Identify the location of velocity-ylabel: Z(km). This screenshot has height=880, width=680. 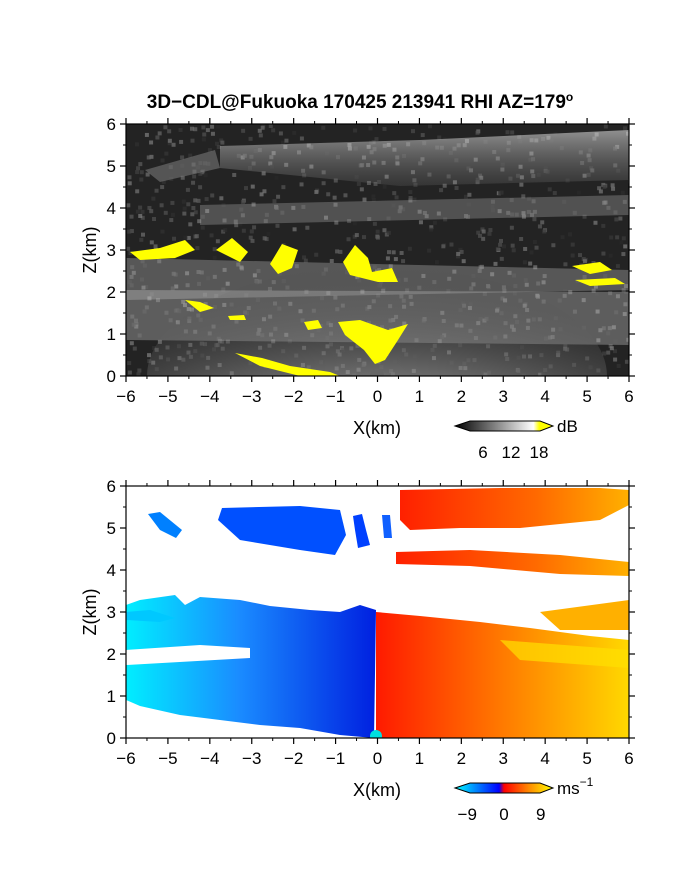
(90, 612).